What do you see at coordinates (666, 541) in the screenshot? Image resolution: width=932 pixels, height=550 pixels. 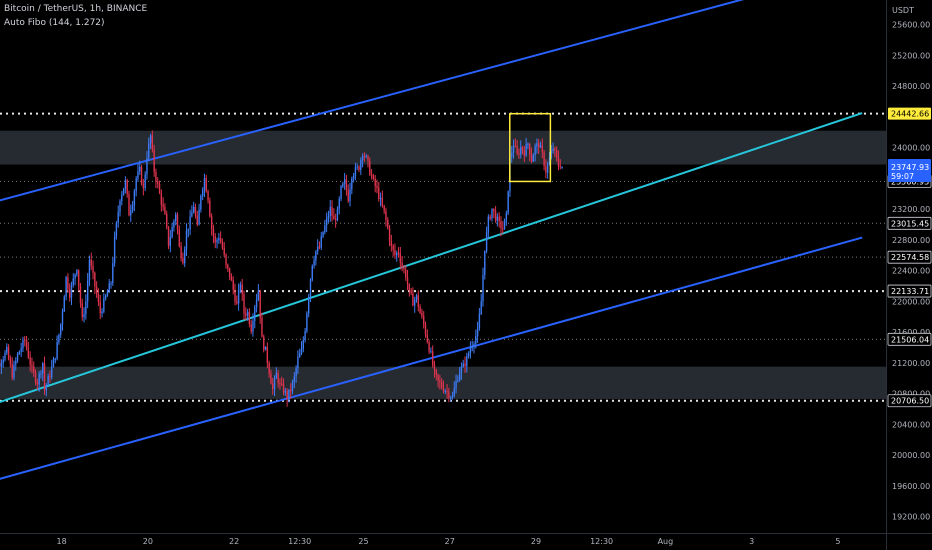 I see `x-tick-label: Aug` at bounding box center [666, 541].